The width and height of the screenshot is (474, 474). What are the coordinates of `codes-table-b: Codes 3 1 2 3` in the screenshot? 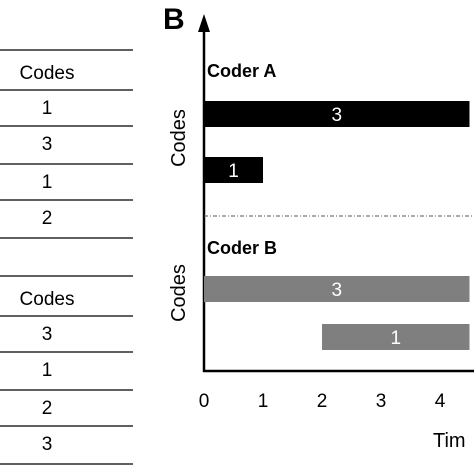 It's located at (66, 370).